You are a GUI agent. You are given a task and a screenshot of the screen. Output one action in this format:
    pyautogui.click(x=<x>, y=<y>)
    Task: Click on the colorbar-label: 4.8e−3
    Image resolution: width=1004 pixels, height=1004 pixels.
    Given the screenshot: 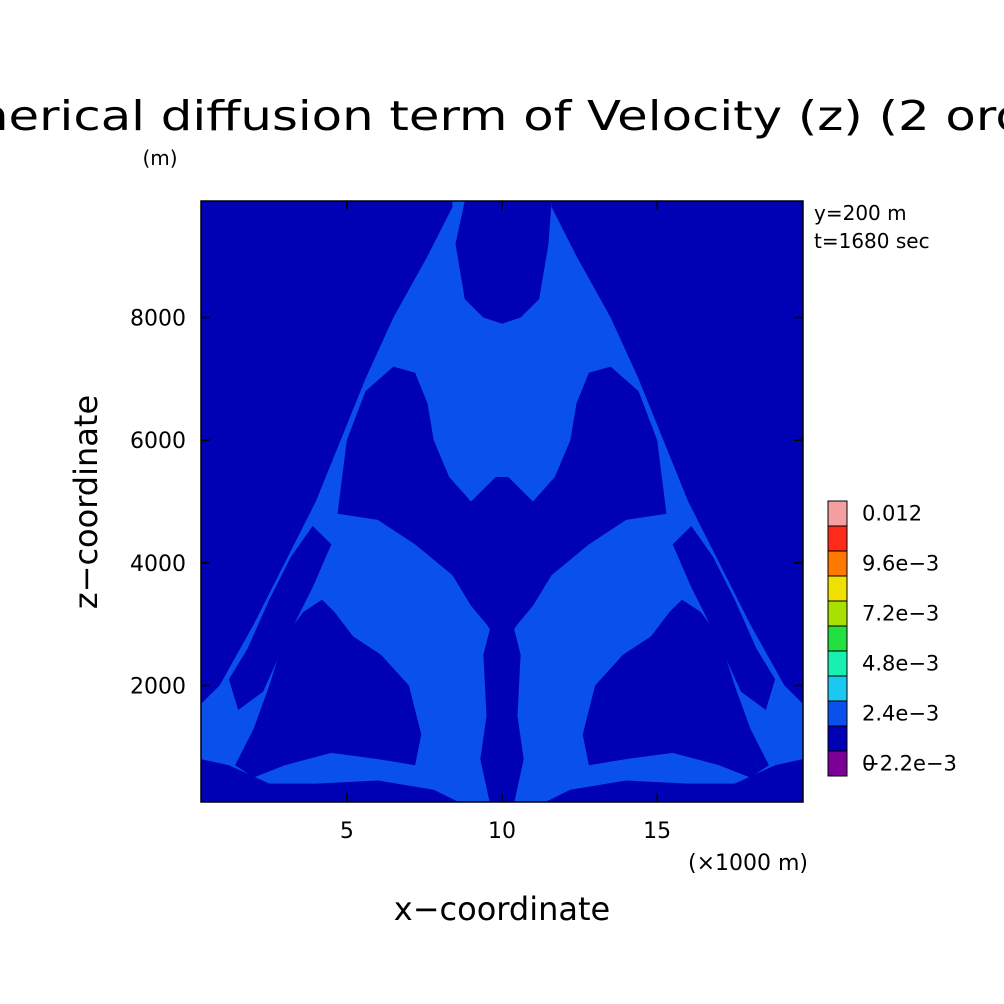 What is the action you would take?
    pyautogui.click(x=900, y=664)
    